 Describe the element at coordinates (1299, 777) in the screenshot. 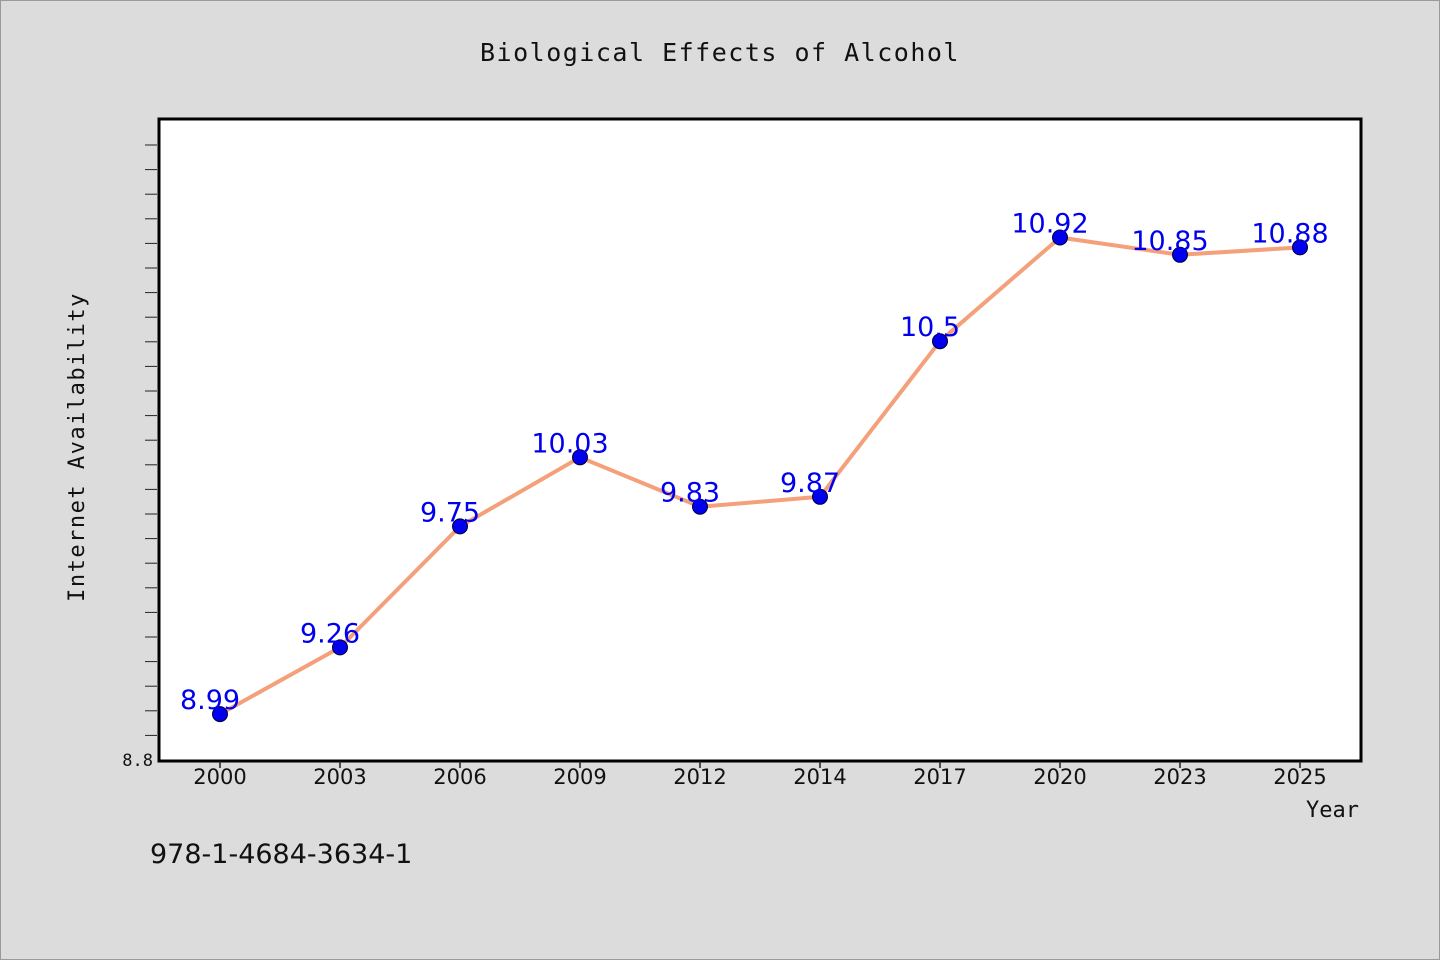

I see `x-tick-label: 2025` at that location.